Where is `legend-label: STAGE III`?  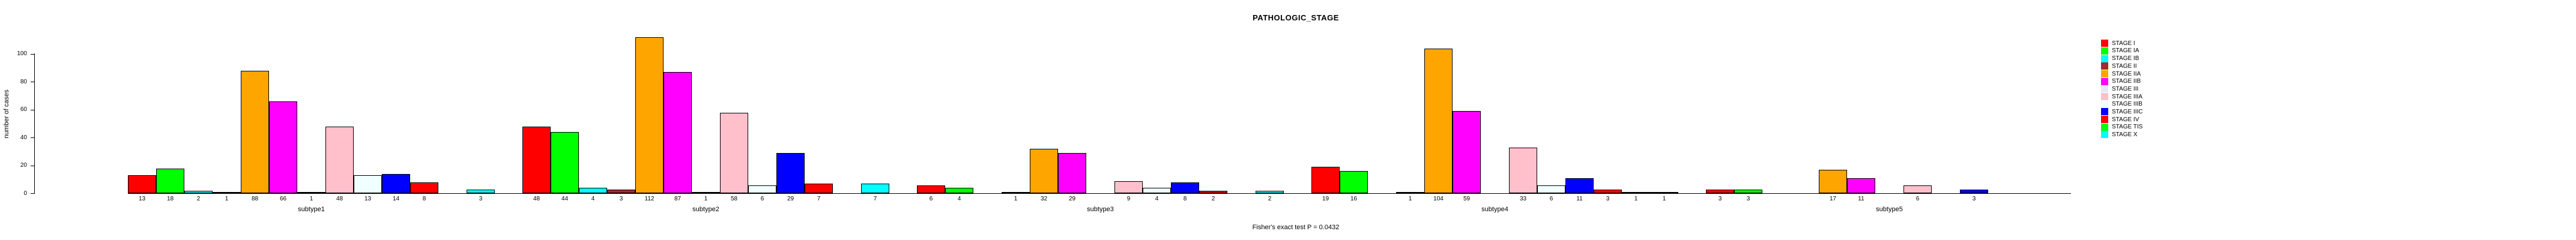 legend-label: STAGE III is located at coordinates (2125, 88).